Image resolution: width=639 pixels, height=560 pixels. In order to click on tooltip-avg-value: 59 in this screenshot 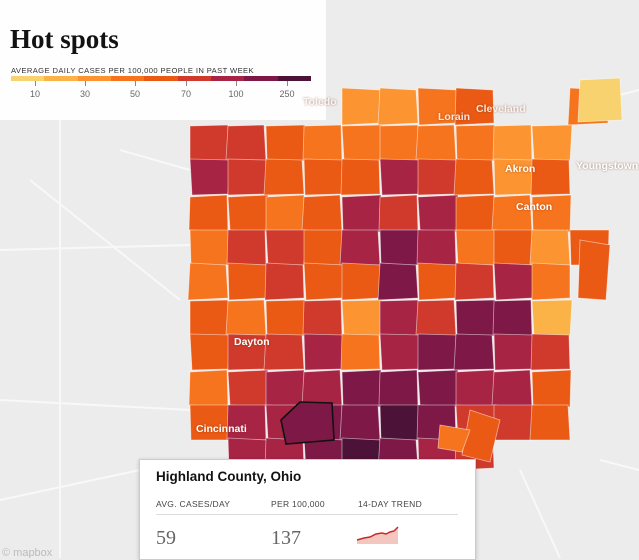, I will do `click(166, 538)`.